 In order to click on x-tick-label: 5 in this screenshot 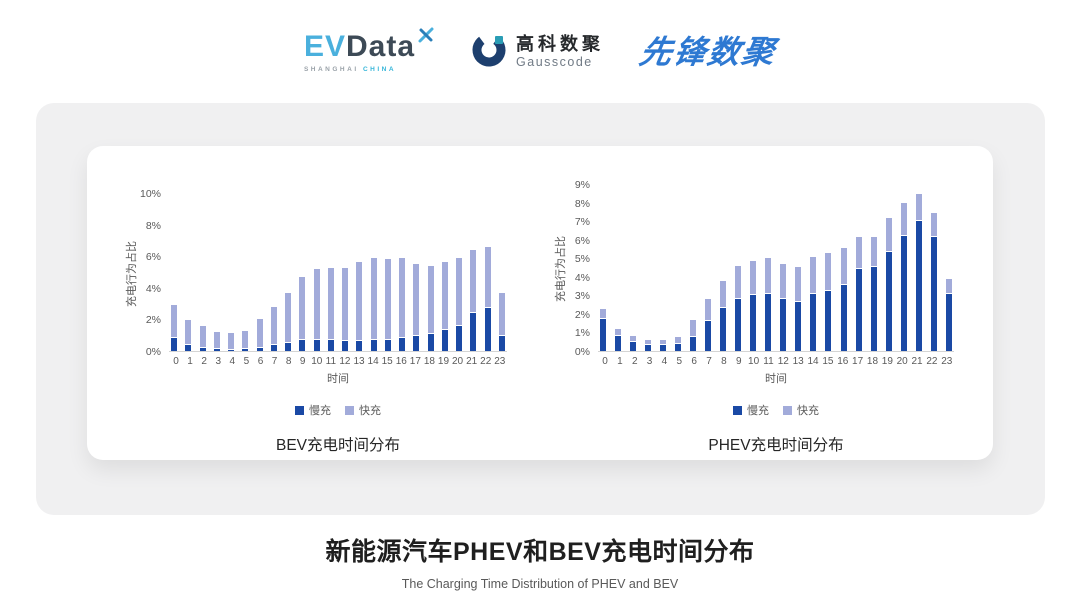, I will do `click(246, 361)`.